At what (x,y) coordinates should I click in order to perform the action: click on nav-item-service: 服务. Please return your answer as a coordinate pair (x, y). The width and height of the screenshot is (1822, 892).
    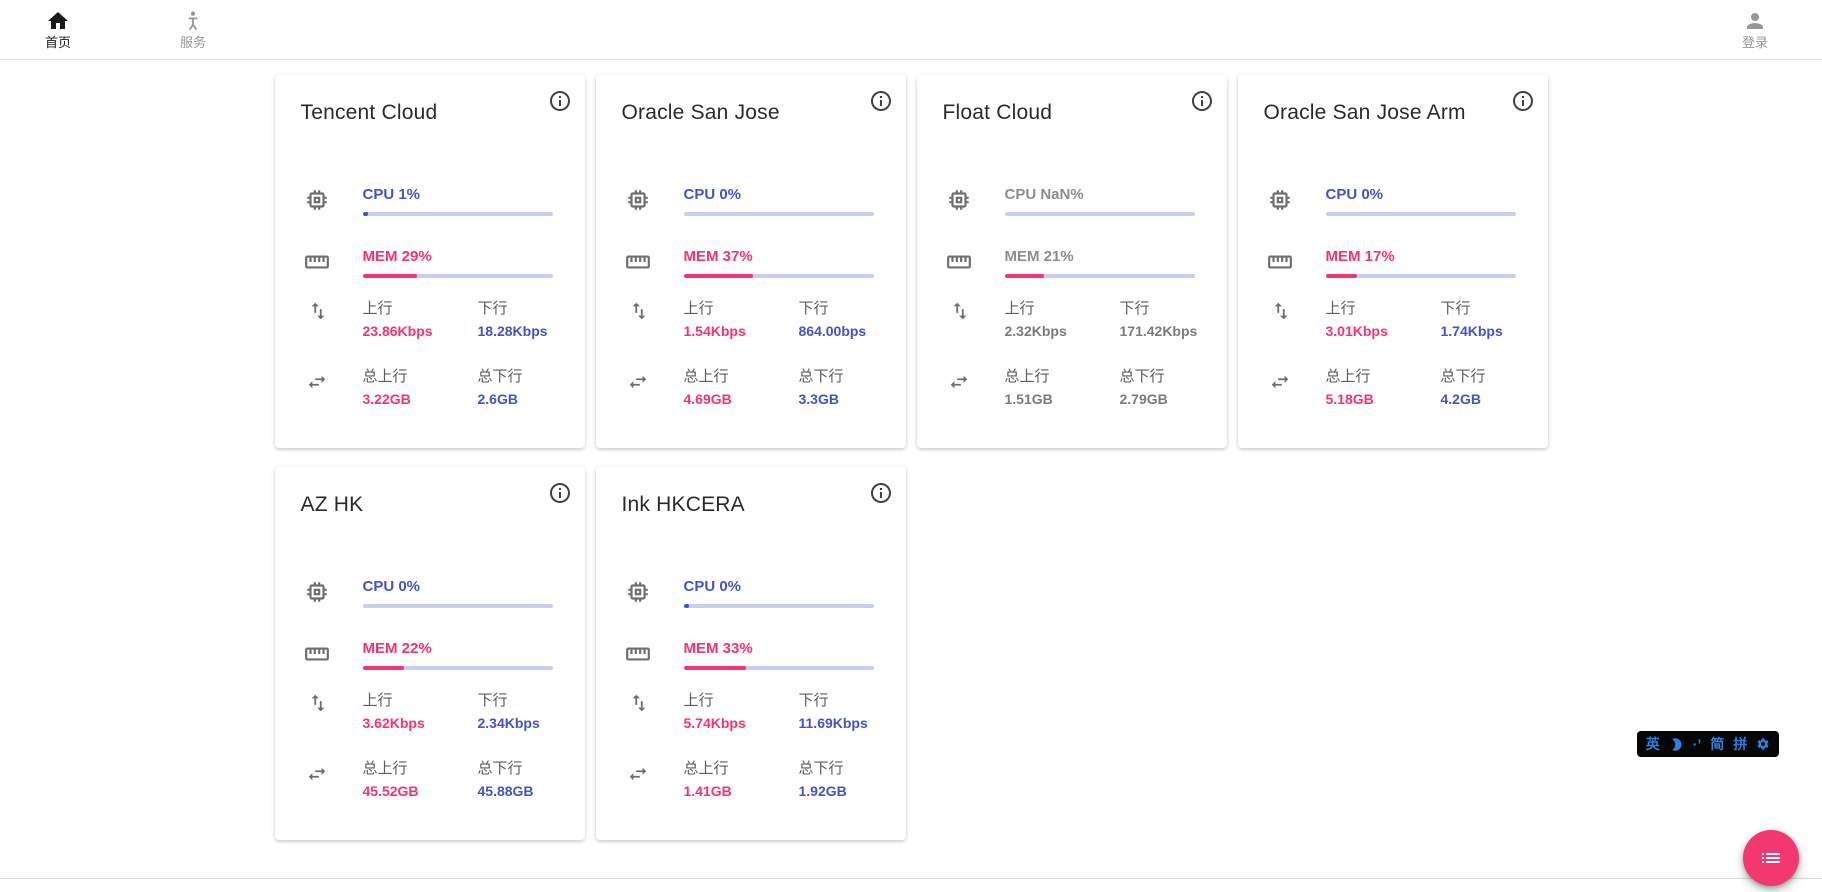
    Looking at the image, I should click on (193, 29).